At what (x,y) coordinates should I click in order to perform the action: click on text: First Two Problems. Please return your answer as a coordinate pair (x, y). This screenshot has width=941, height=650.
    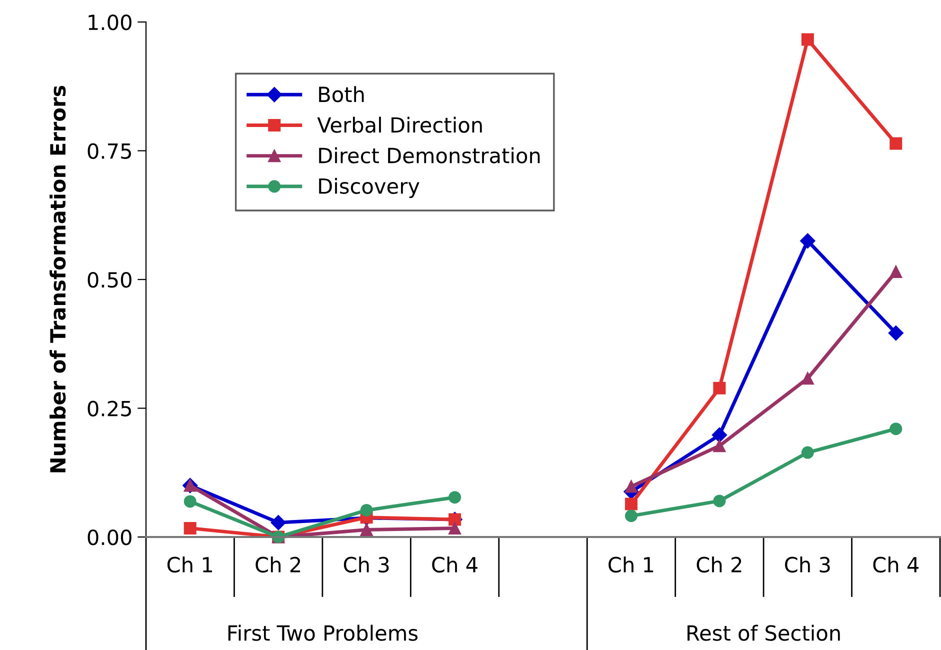
    Looking at the image, I should click on (323, 632).